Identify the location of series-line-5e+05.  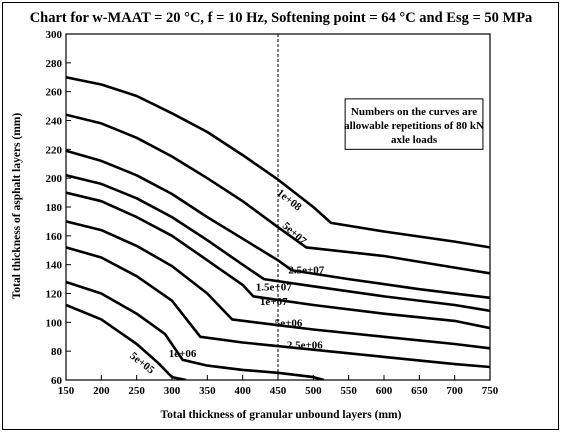
(126, 341).